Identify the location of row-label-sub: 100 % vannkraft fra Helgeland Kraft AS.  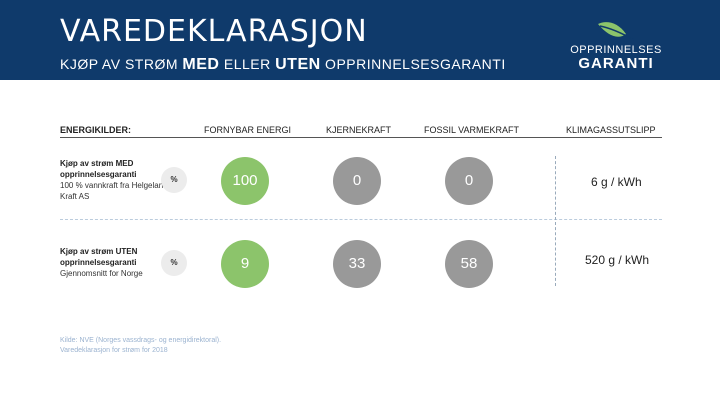
(114, 191).